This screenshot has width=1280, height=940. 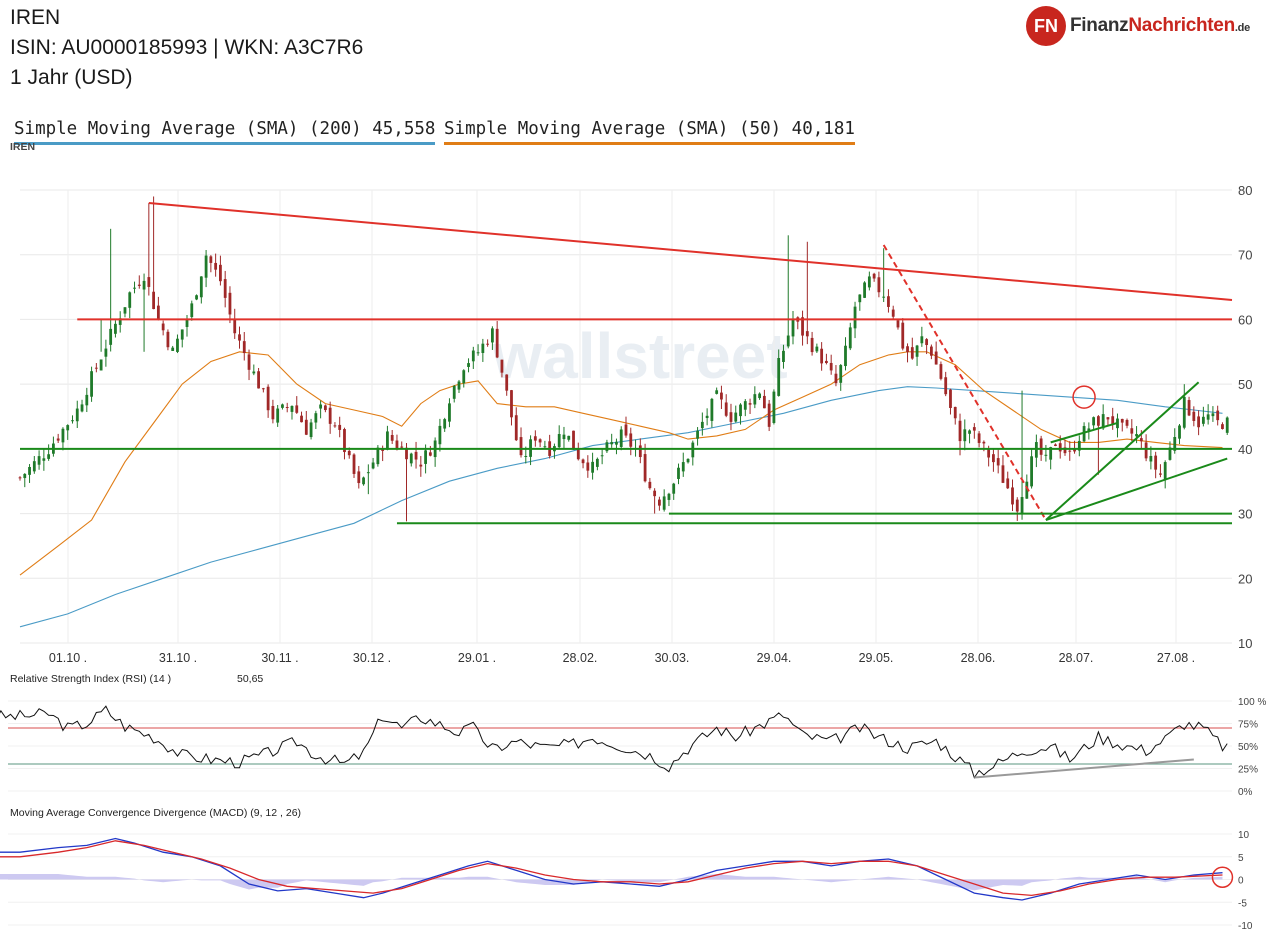 I want to click on trendline, so click(x=1136, y=489).